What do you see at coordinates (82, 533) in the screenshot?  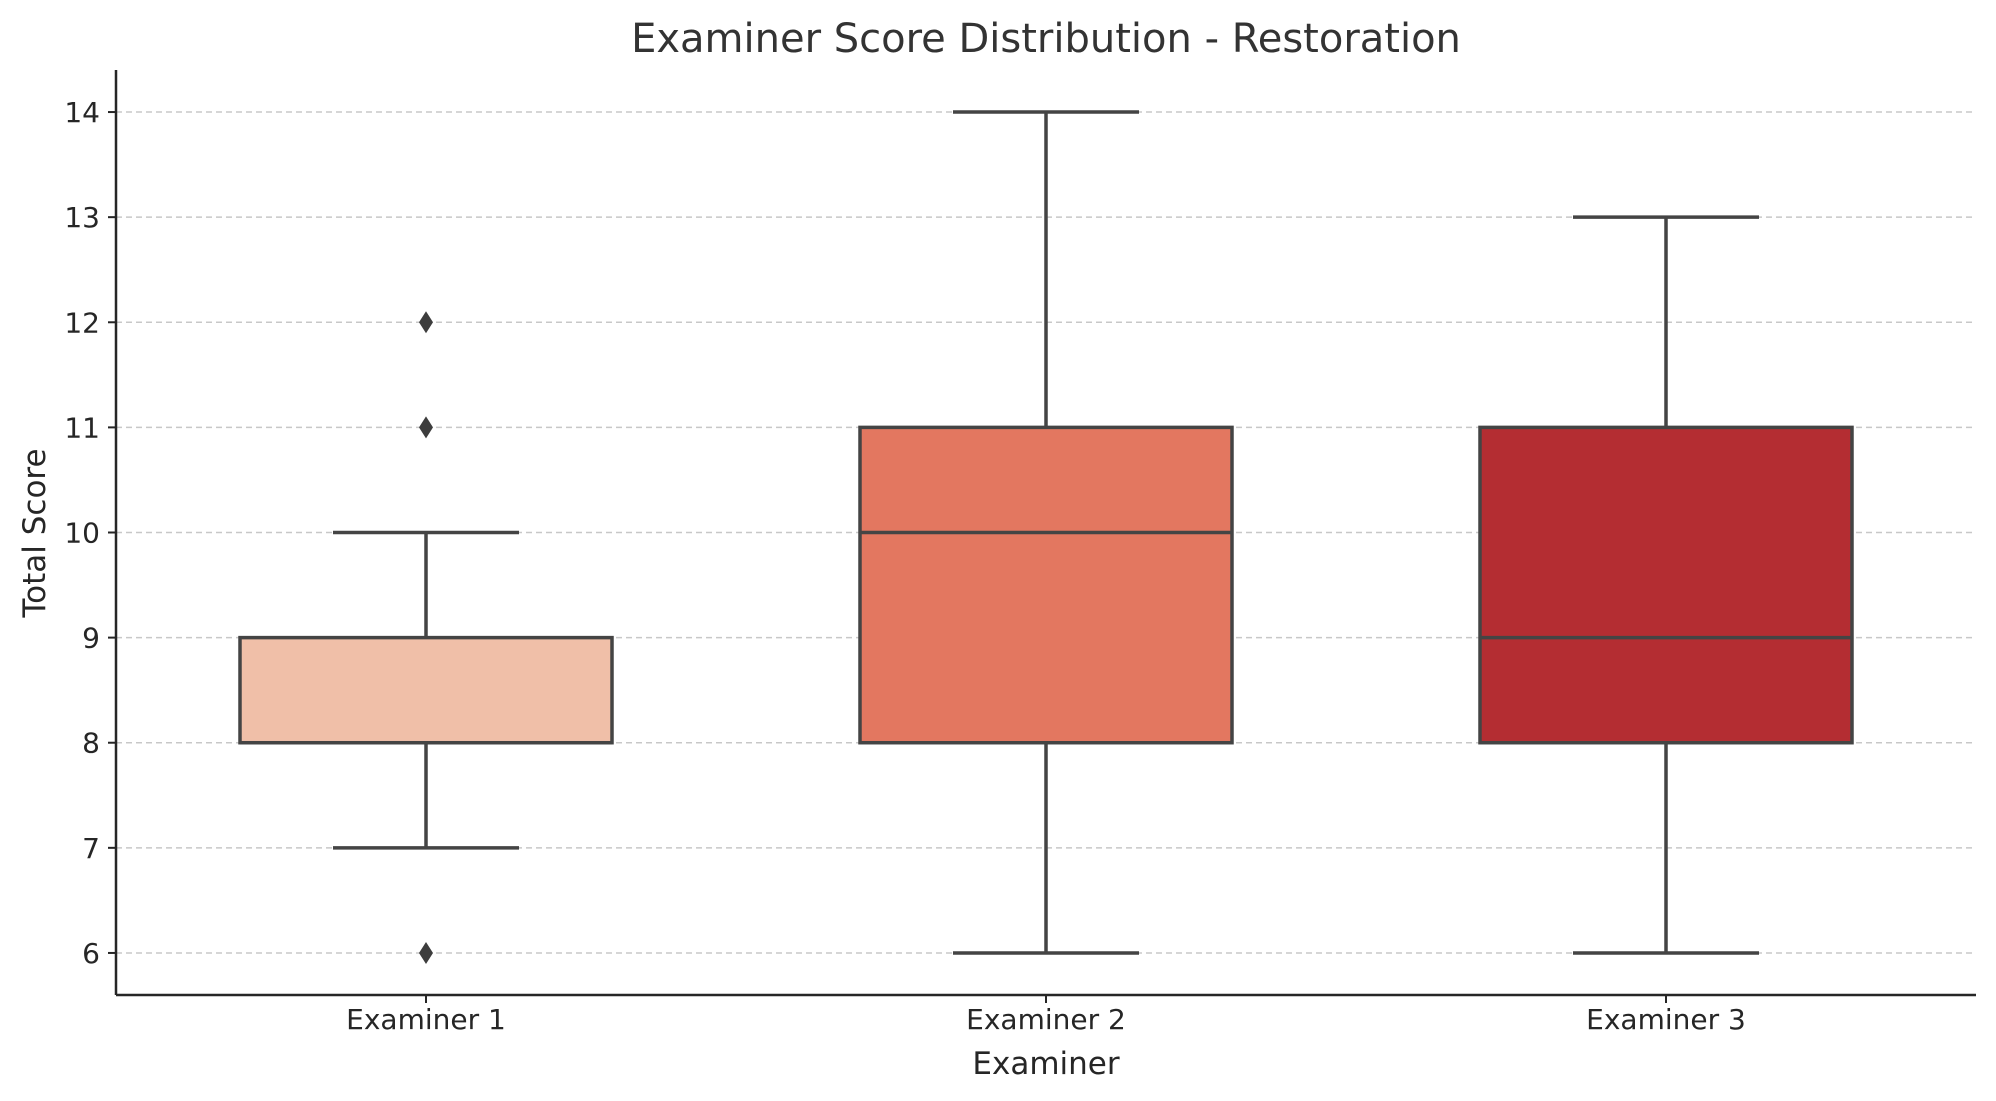 I see `y-tick-label: 10` at bounding box center [82, 533].